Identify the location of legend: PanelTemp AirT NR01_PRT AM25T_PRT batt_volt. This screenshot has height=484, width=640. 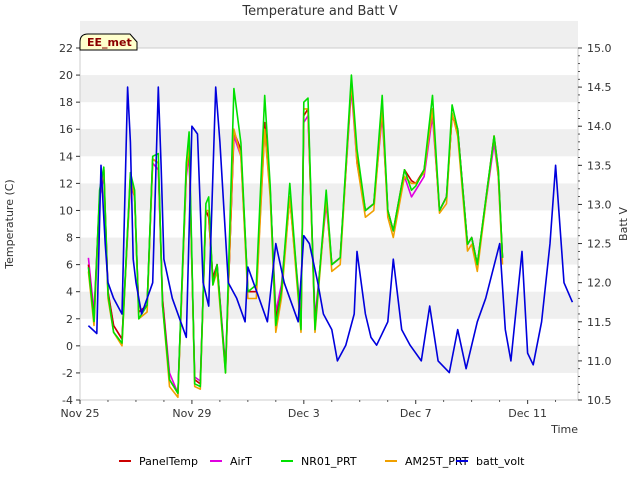
(322, 461).